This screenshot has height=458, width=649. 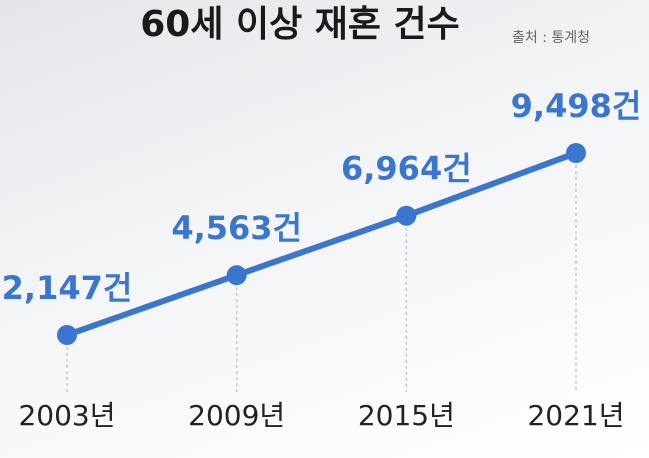 What do you see at coordinates (551, 38) in the screenshot?
I see `source: 출처 : 통계청` at bounding box center [551, 38].